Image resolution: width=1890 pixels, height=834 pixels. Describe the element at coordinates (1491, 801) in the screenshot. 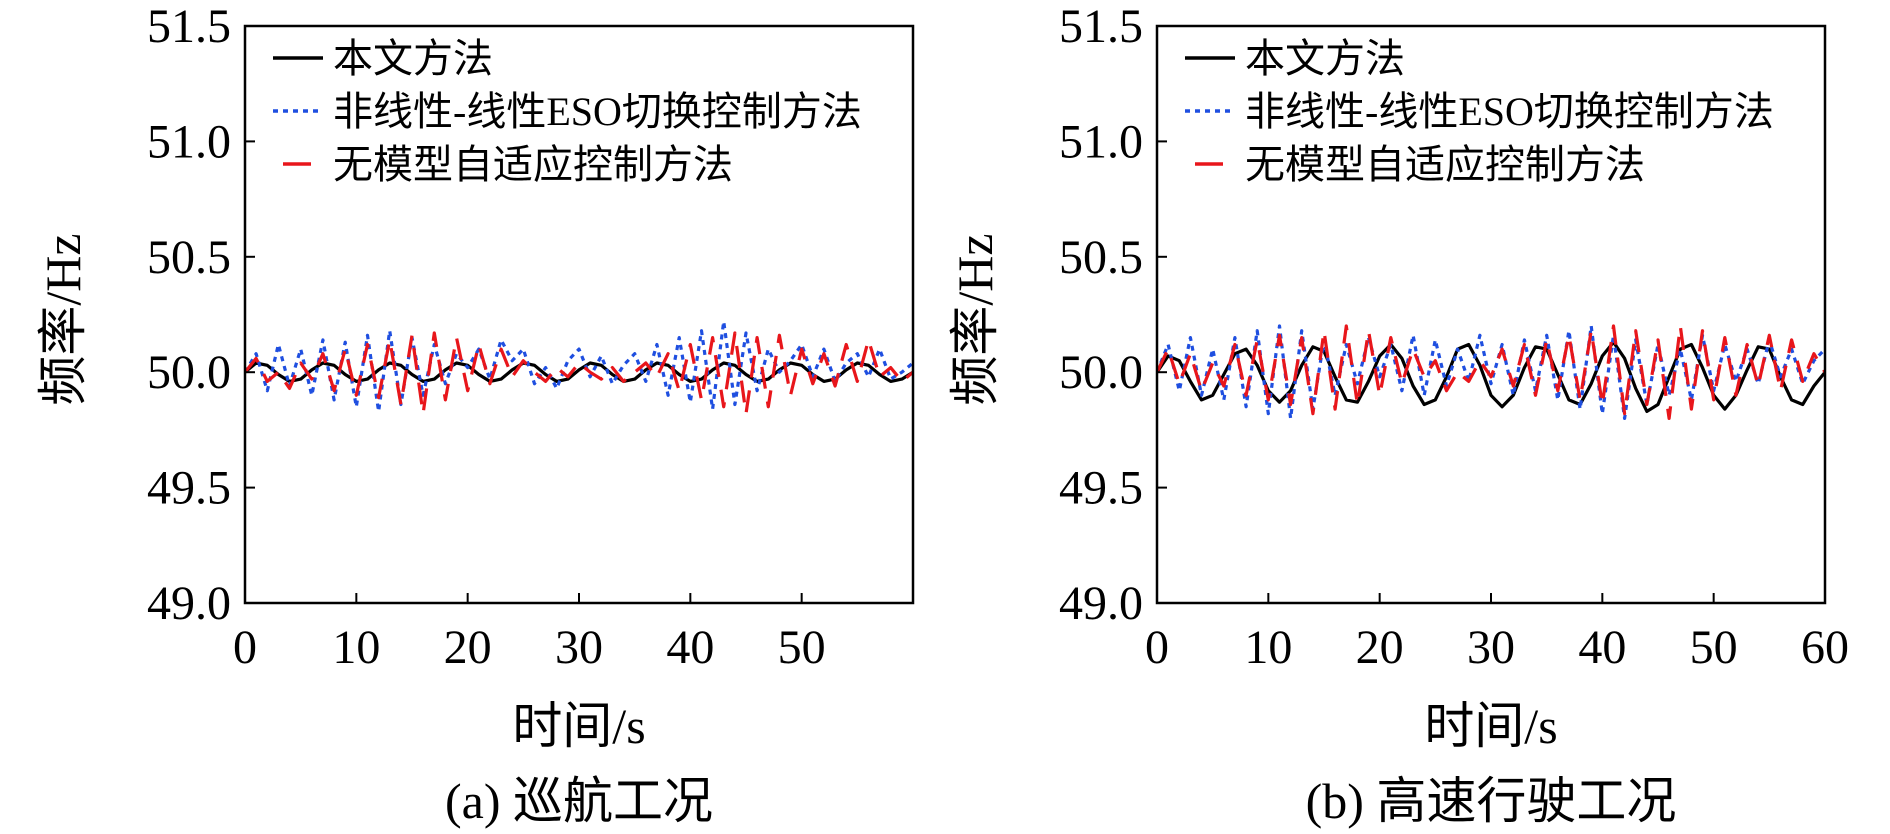

I see `panel-caption: (b) 高速行驶工况` at that location.